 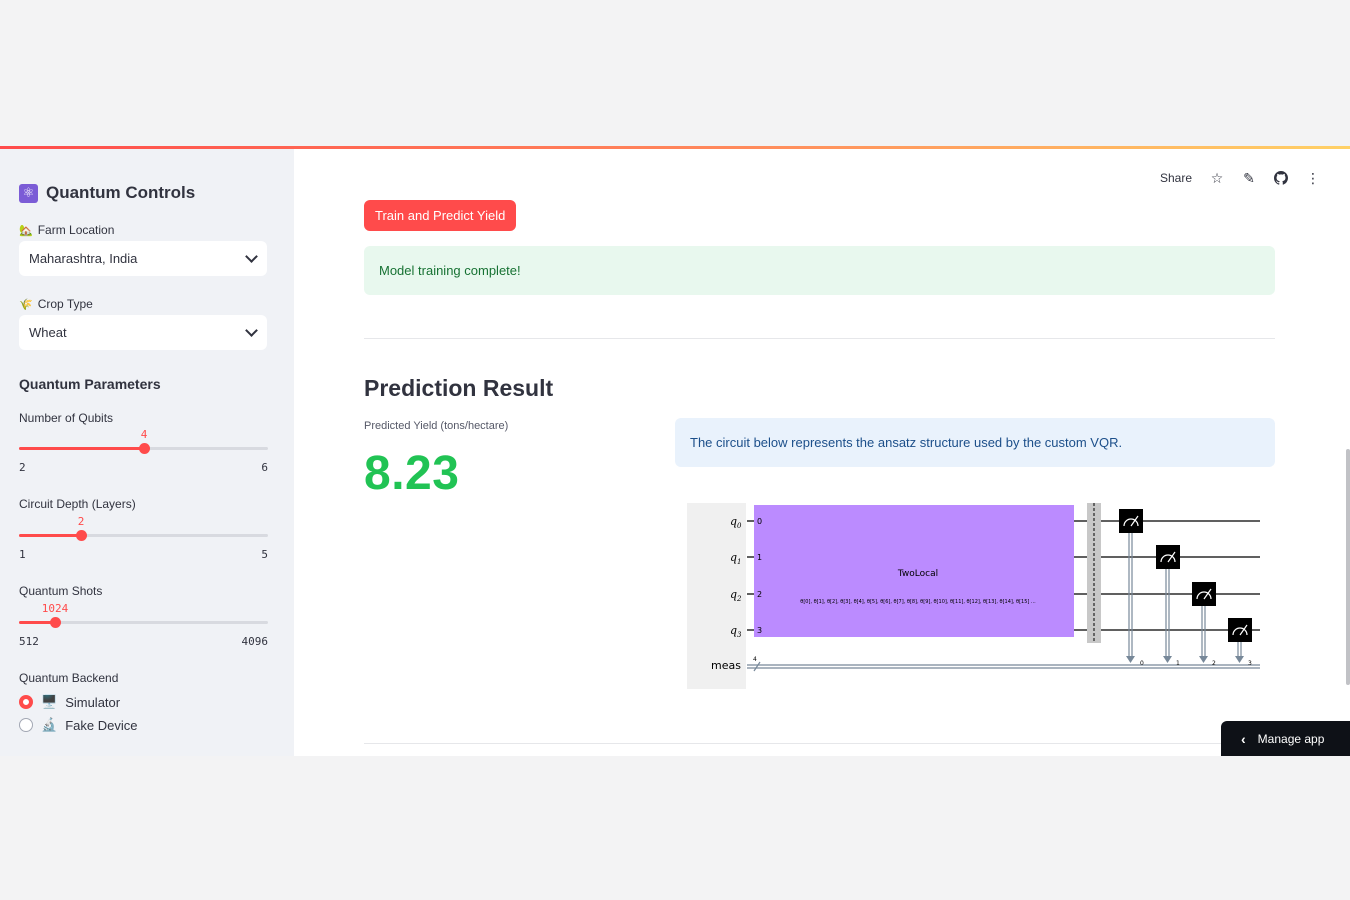 What do you see at coordinates (121, 192) in the screenshot?
I see `sidebar-title-text: Quantum Controls` at bounding box center [121, 192].